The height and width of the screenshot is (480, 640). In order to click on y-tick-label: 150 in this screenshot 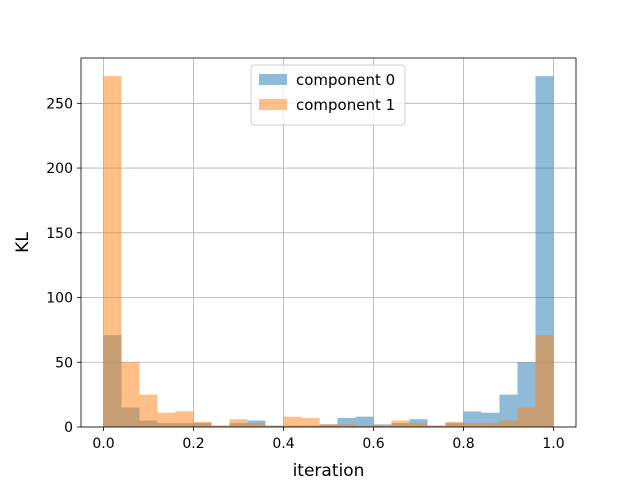, I will do `click(59, 234)`.